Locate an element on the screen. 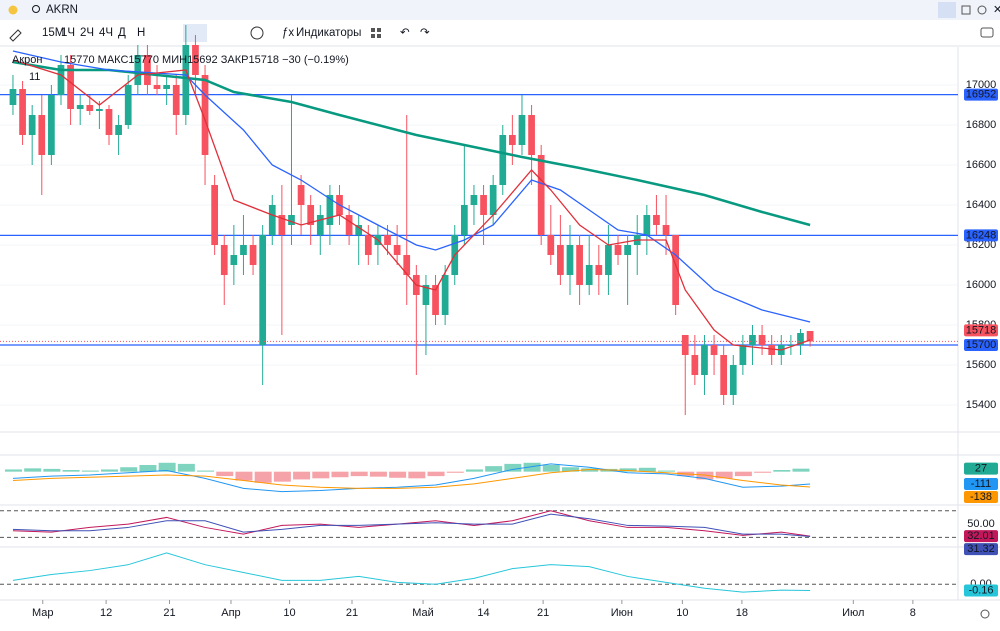 This screenshot has height=631, width=1000. chart-type-btn is located at coordinates (195, 33).